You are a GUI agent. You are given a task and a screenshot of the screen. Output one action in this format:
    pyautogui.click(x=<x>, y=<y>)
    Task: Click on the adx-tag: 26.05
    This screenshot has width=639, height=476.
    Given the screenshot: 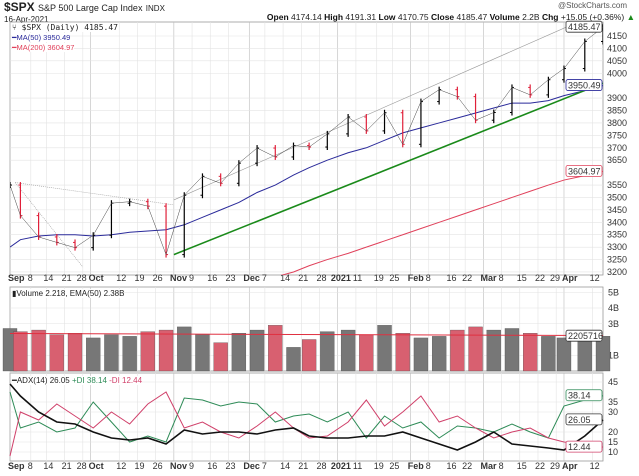 What is the action you would take?
    pyautogui.click(x=579, y=420)
    